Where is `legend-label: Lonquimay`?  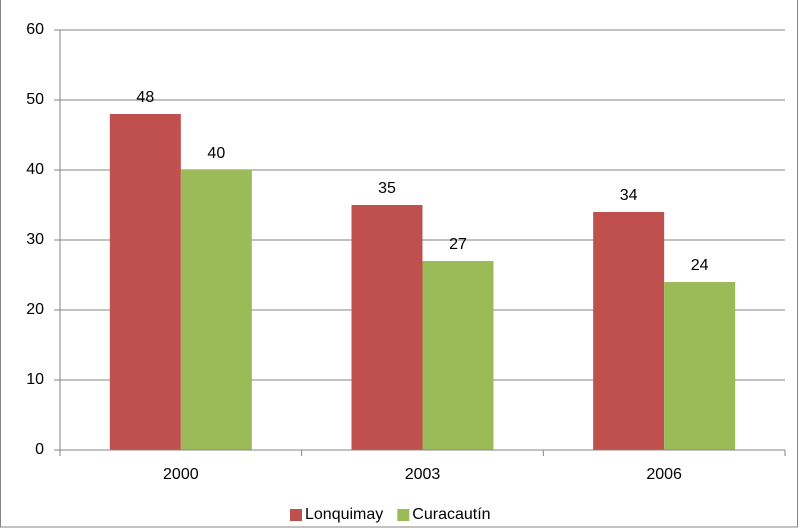 legend-label: Lonquimay is located at coordinates (344, 514).